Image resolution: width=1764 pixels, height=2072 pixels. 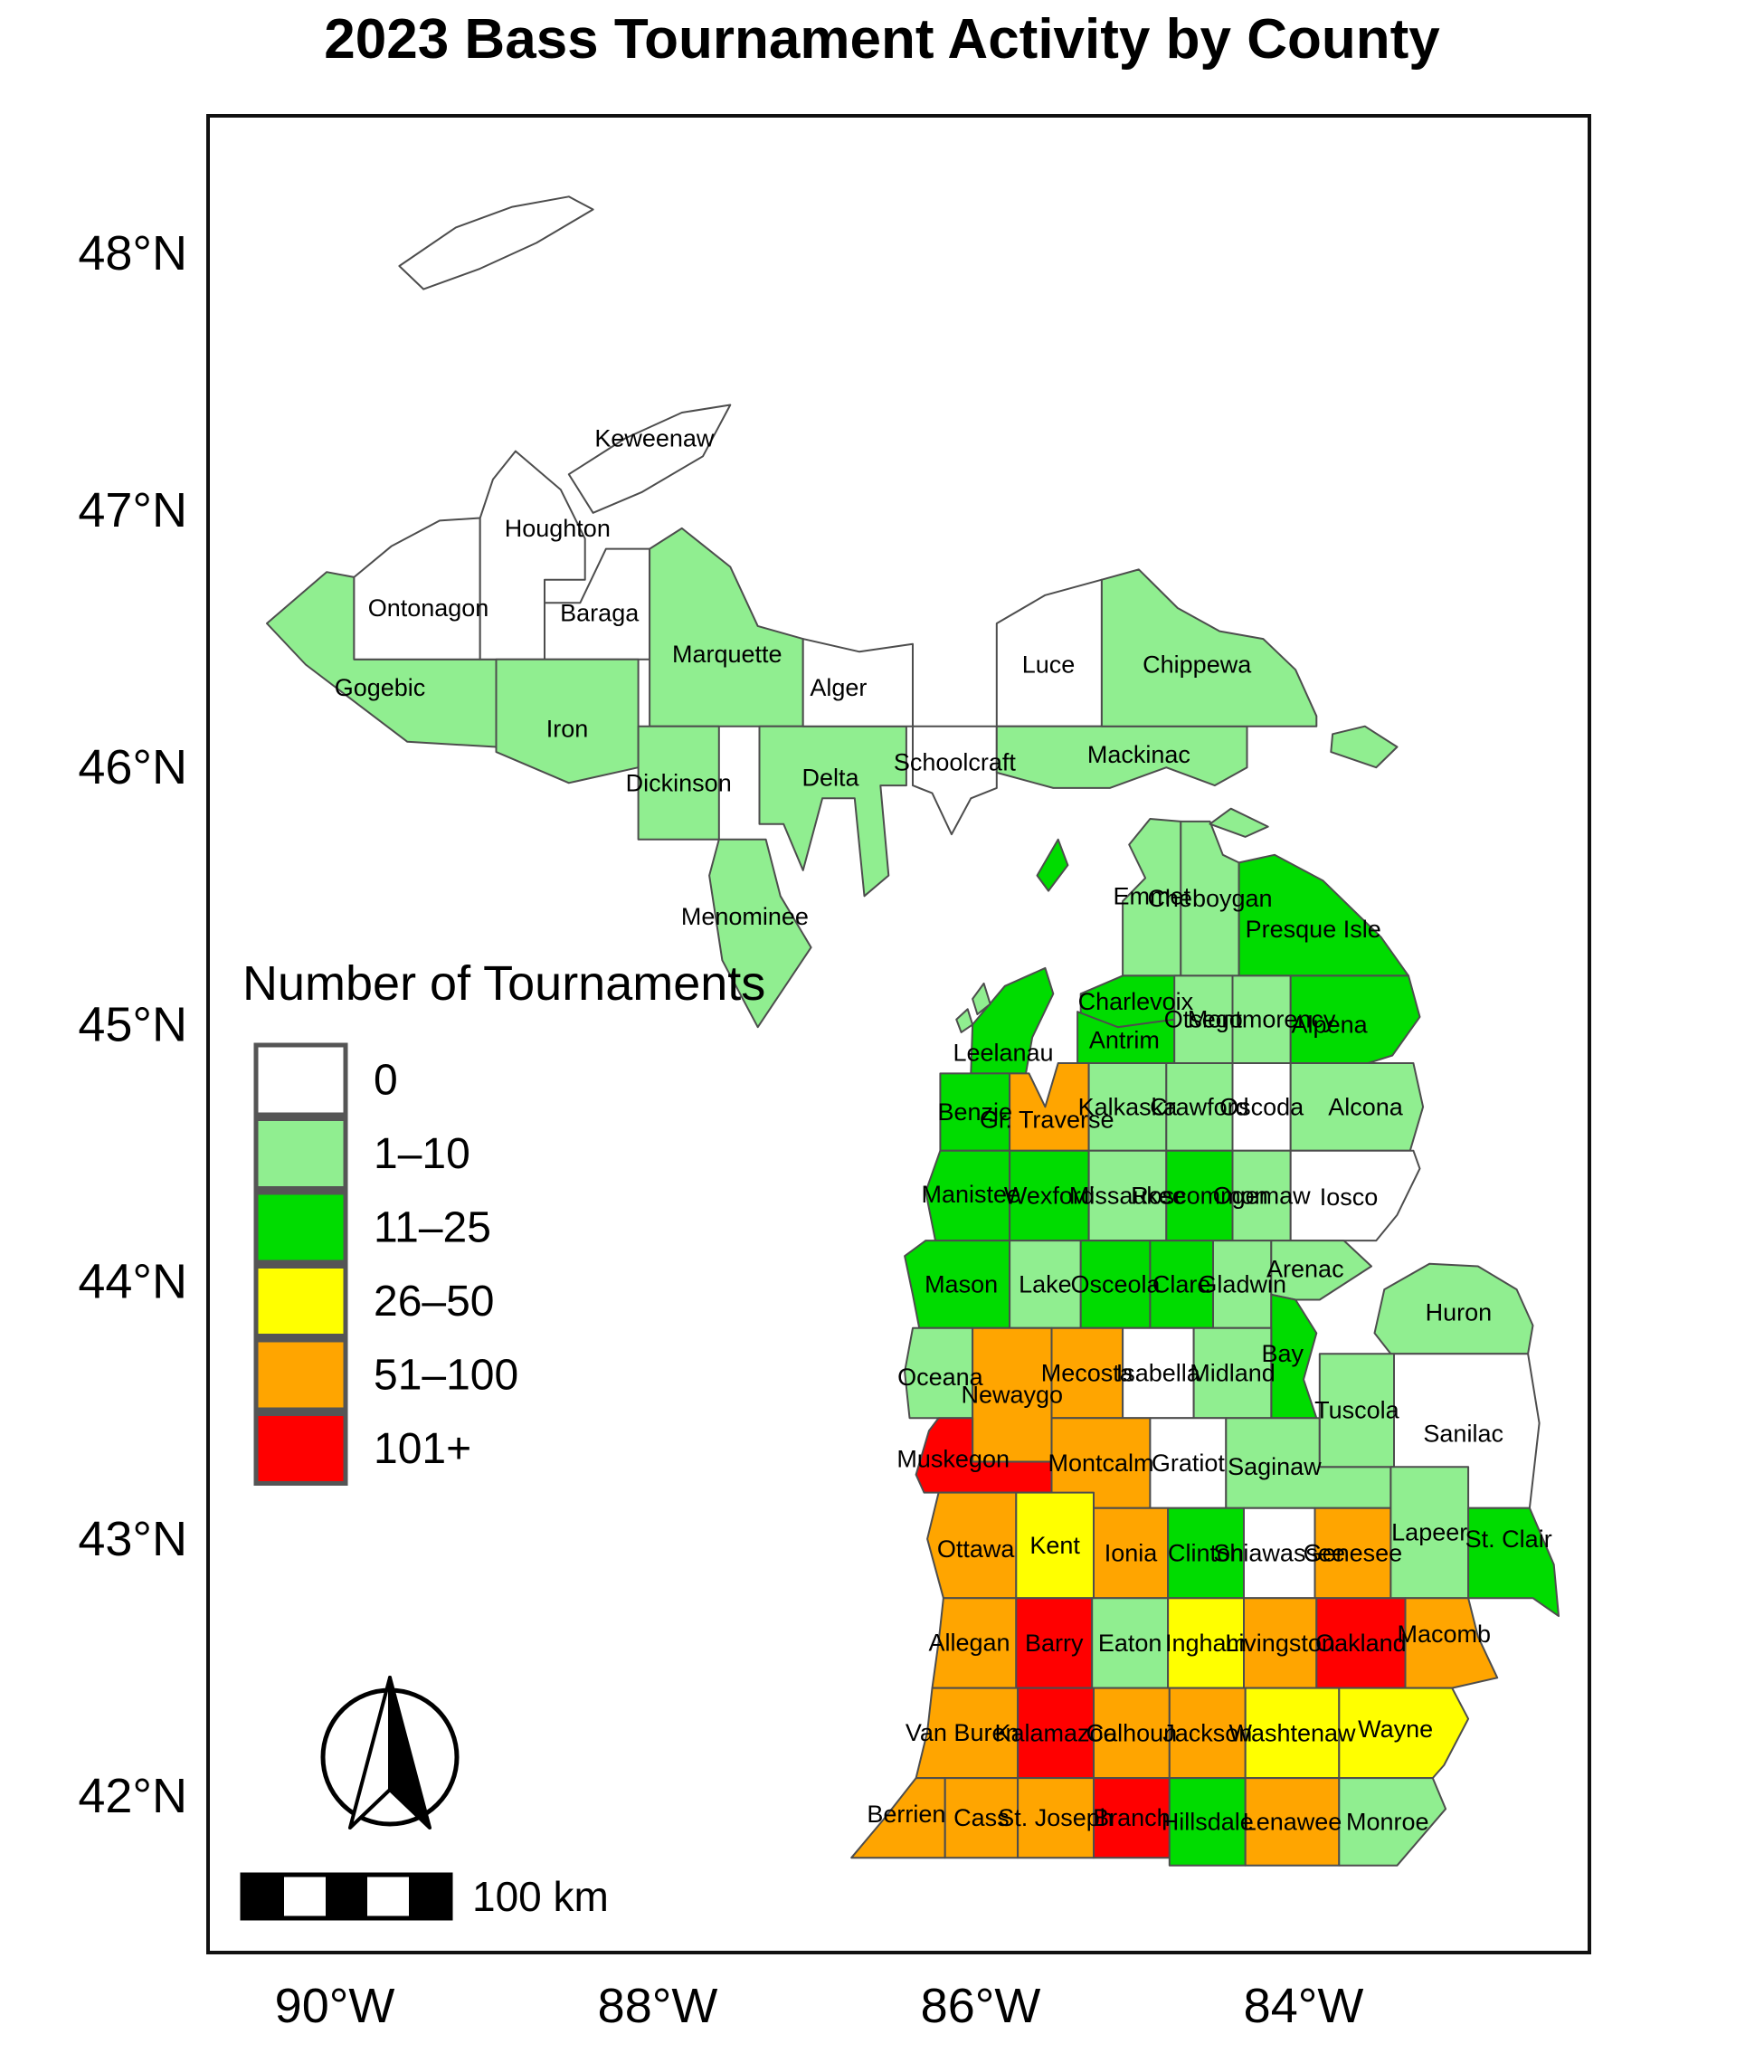 What do you see at coordinates (1049, 1195) in the screenshot?
I see `county-label-wexford: Wexford` at bounding box center [1049, 1195].